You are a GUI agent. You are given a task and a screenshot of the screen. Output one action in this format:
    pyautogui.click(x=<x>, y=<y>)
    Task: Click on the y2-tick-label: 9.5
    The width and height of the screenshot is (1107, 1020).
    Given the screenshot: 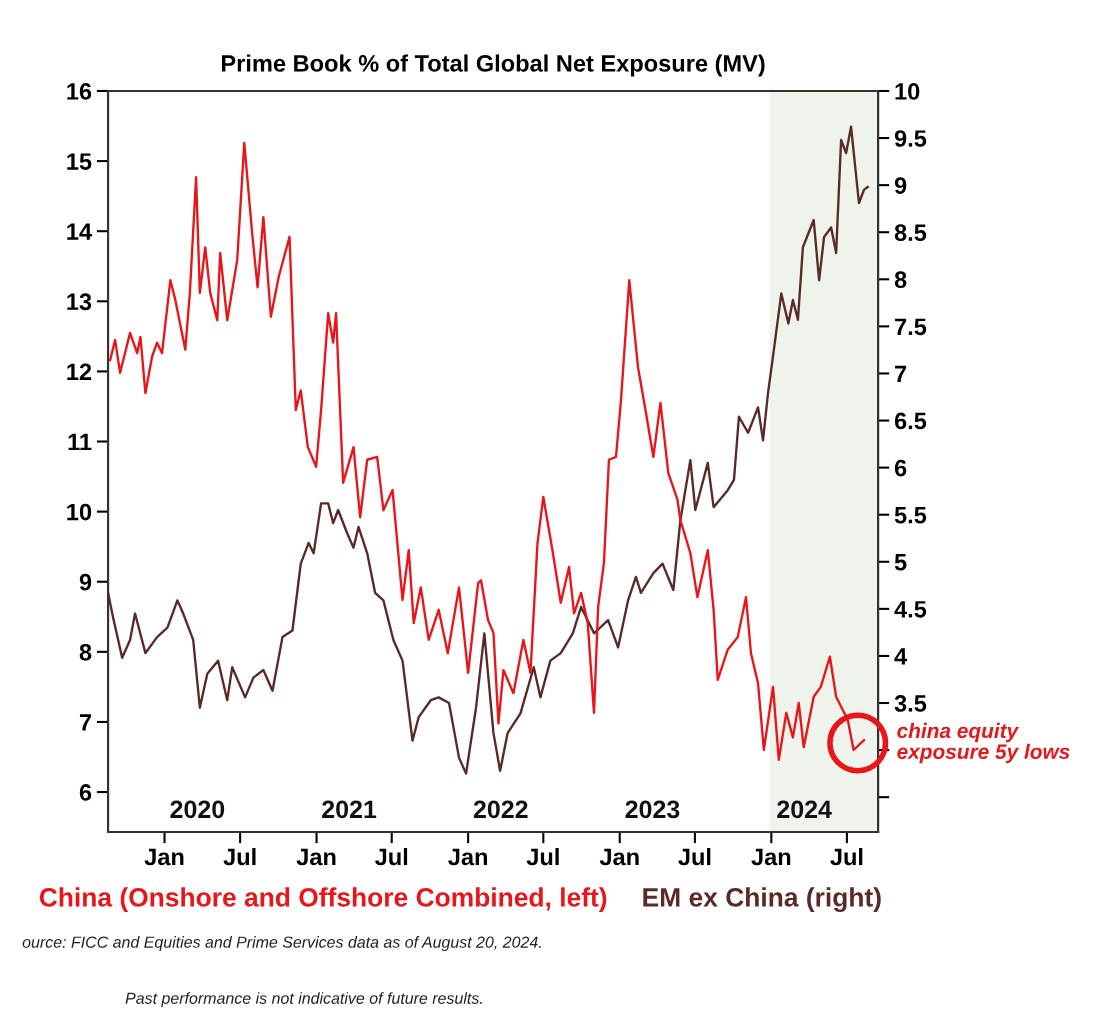 What is the action you would take?
    pyautogui.click(x=910, y=138)
    